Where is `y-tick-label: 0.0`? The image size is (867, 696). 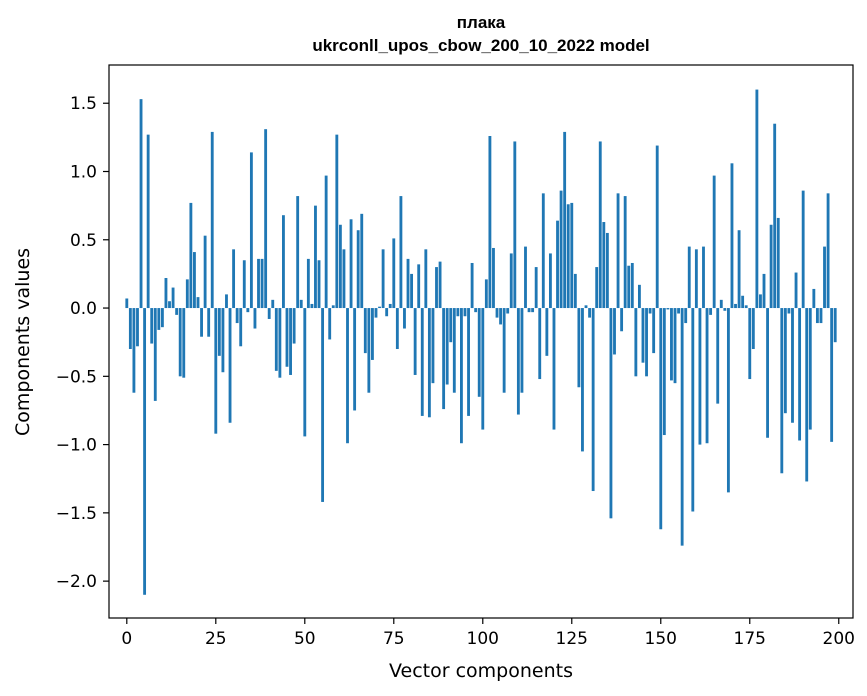 y-tick-label: 0.0 is located at coordinates (83, 309).